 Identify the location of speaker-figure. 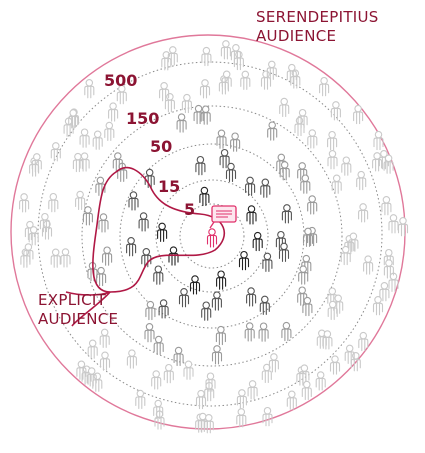
(212, 238).